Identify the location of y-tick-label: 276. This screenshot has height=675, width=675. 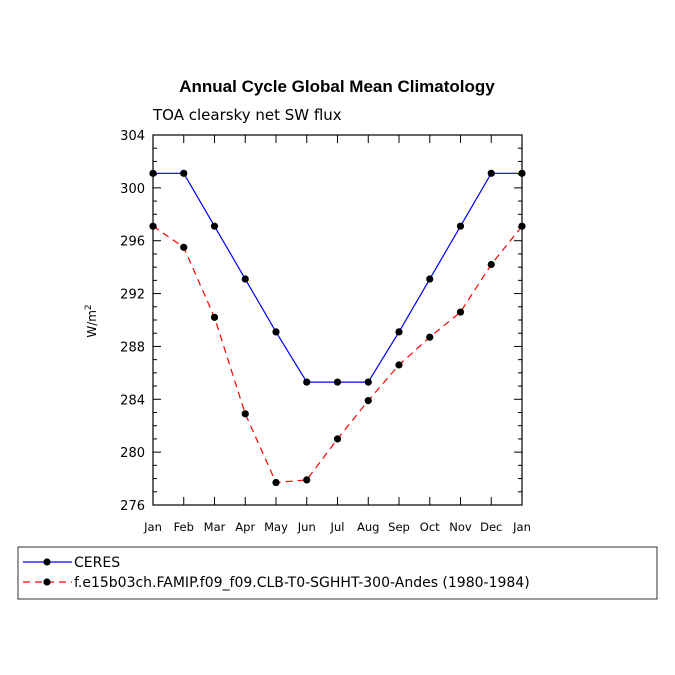
(132, 506).